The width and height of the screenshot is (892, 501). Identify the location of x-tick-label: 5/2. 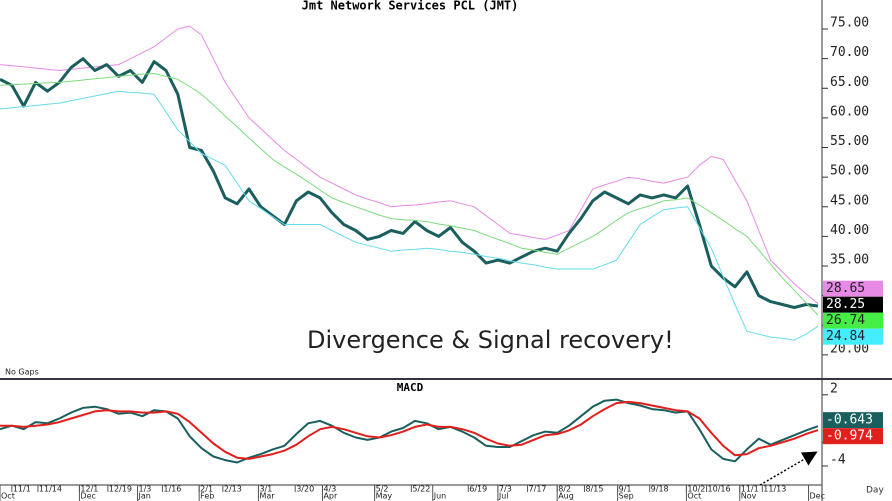
(382, 489).